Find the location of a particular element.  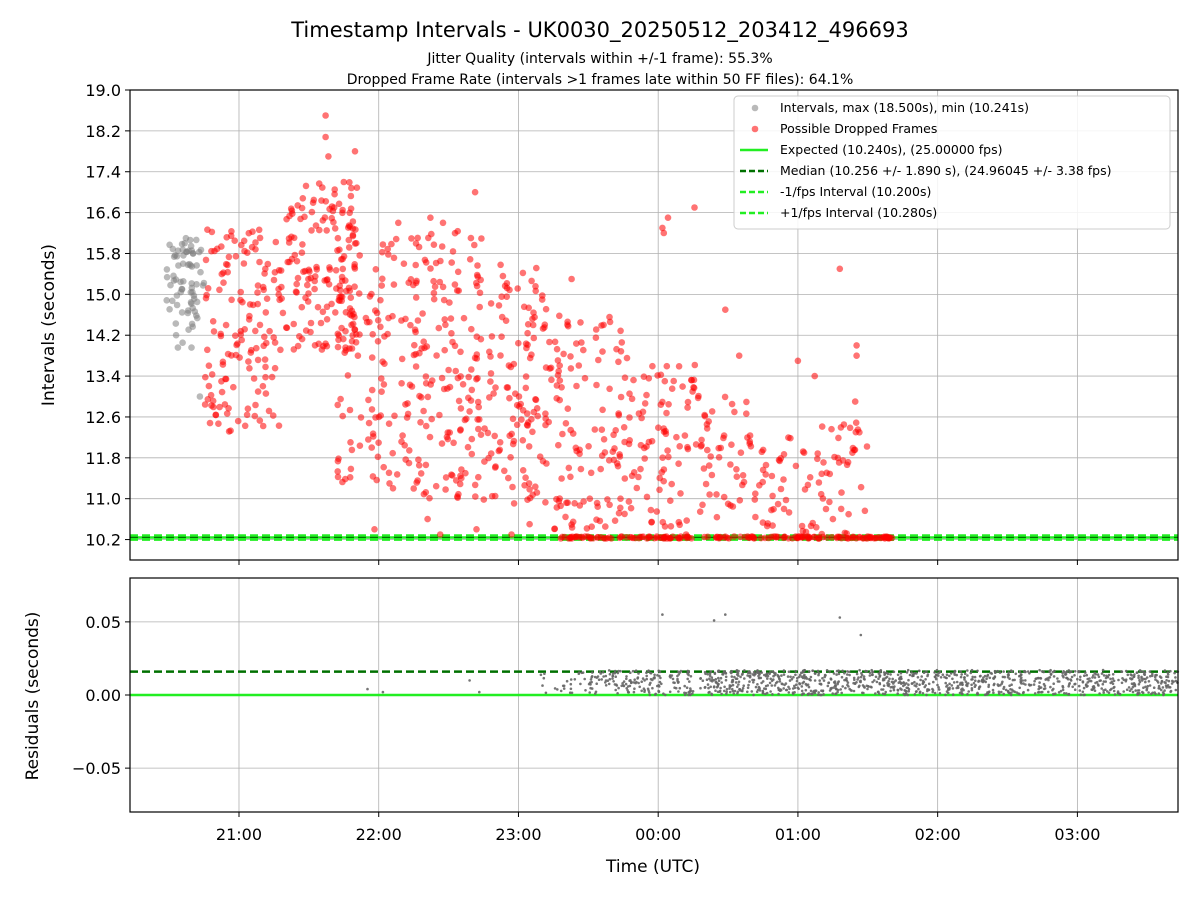

legend-box is located at coordinates (952, 162).